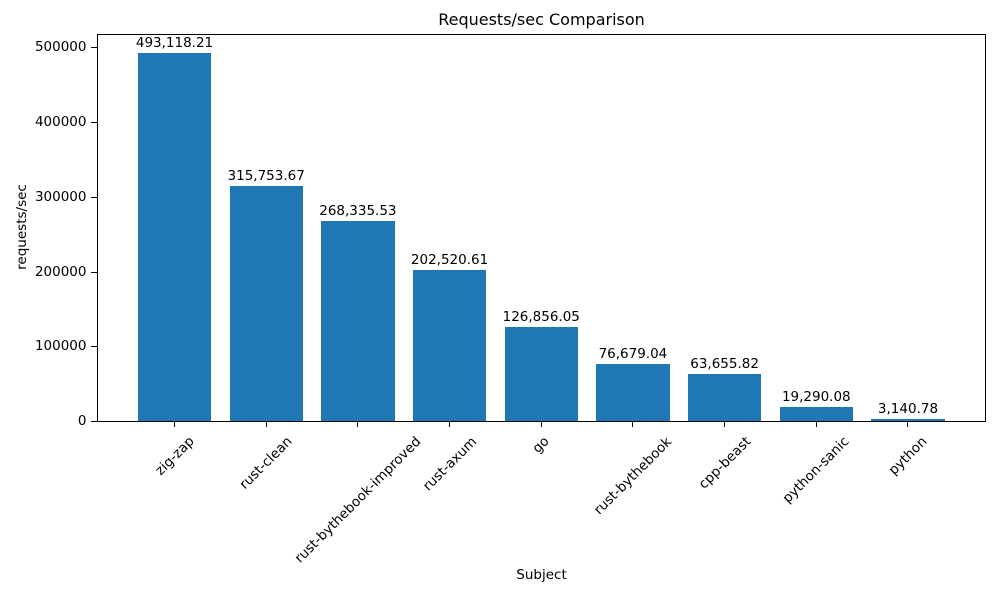 The height and width of the screenshot is (600, 1000). What do you see at coordinates (60, 271) in the screenshot?
I see `y-tick-label: 200000` at bounding box center [60, 271].